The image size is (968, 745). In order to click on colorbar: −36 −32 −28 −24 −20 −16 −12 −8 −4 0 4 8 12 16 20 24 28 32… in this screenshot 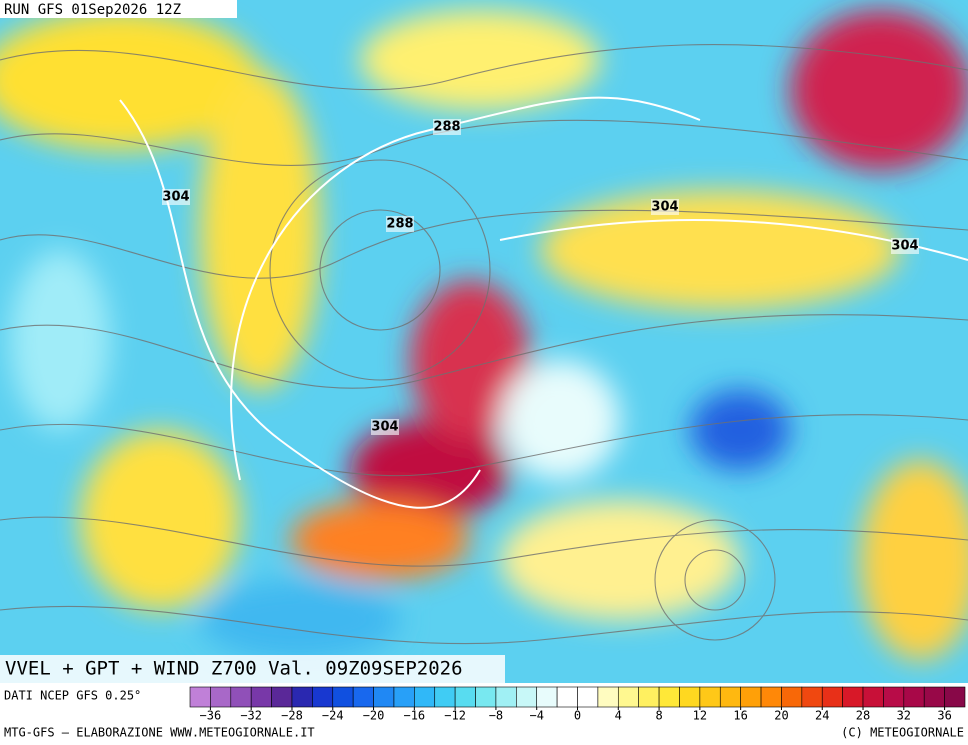, I will do `click(577, 704)`.